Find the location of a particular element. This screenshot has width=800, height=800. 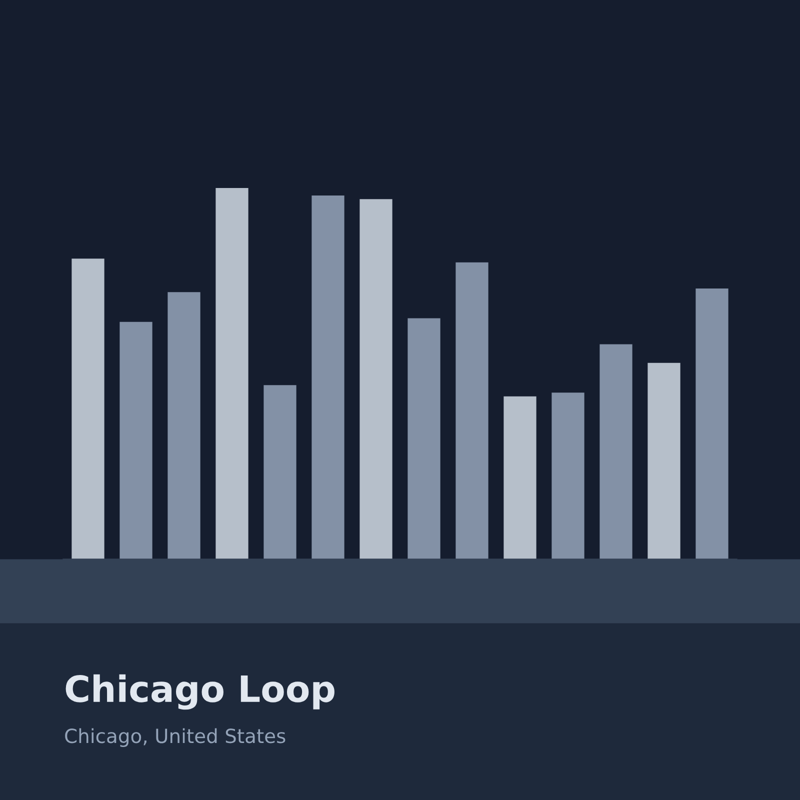

text: Chicago, United States is located at coordinates (175, 738).